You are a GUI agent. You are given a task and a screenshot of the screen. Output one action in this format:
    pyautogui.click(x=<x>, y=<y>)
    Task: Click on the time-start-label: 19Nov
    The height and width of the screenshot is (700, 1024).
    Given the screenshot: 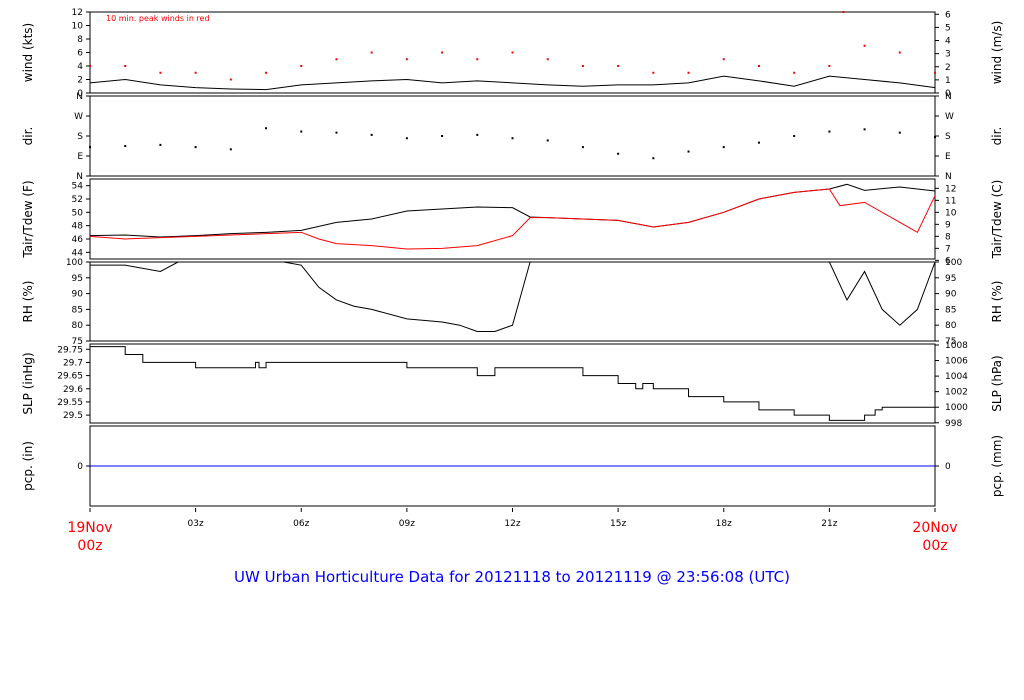 What is the action you would take?
    pyautogui.click(x=89, y=528)
    